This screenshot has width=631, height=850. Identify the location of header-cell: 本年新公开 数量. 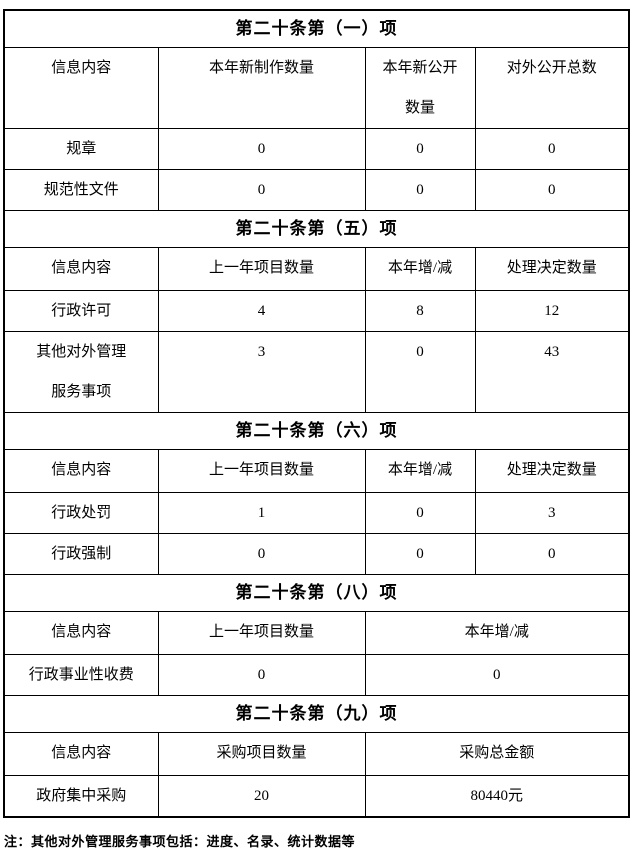
(420, 88).